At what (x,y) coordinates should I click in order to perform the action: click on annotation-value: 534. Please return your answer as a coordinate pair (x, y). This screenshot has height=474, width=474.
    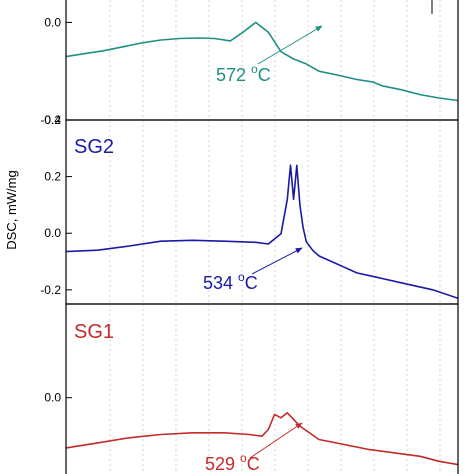
    Looking at the image, I should click on (220, 283).